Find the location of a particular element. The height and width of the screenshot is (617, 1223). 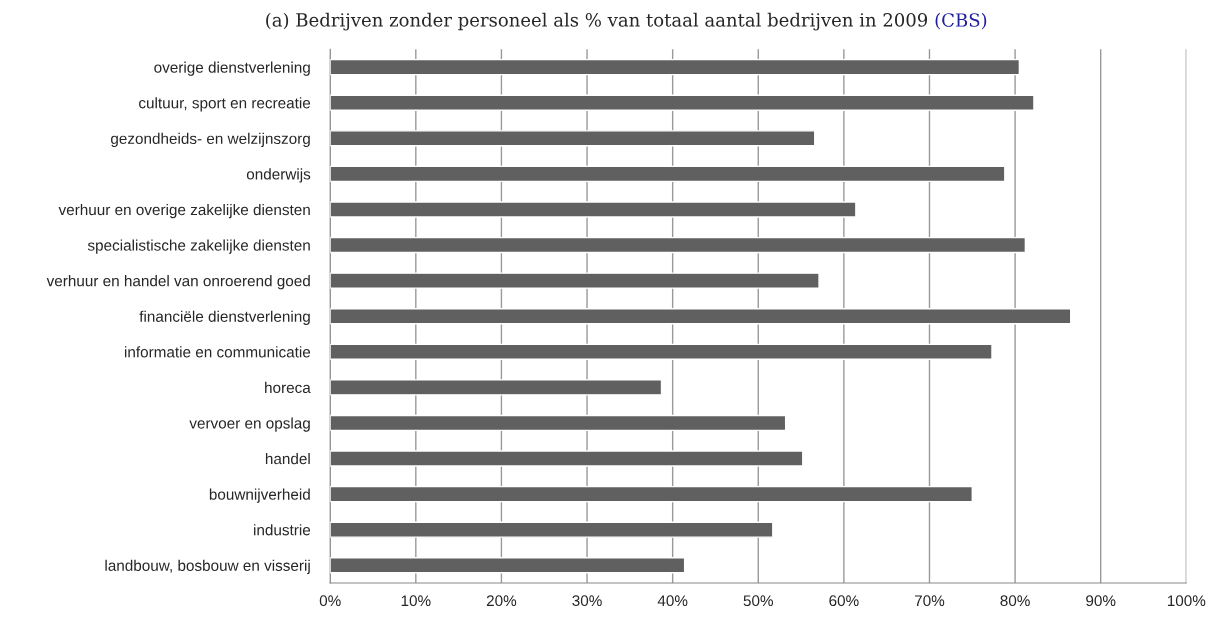

y-tick-label: verhuur en overige zakelijke diensten is located at coordinates (184, 211).